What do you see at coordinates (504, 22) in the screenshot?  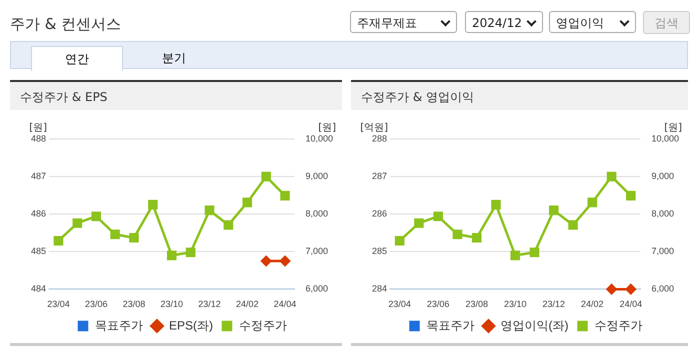 I see `text: 2024/12` at bounding box center [504, 22].